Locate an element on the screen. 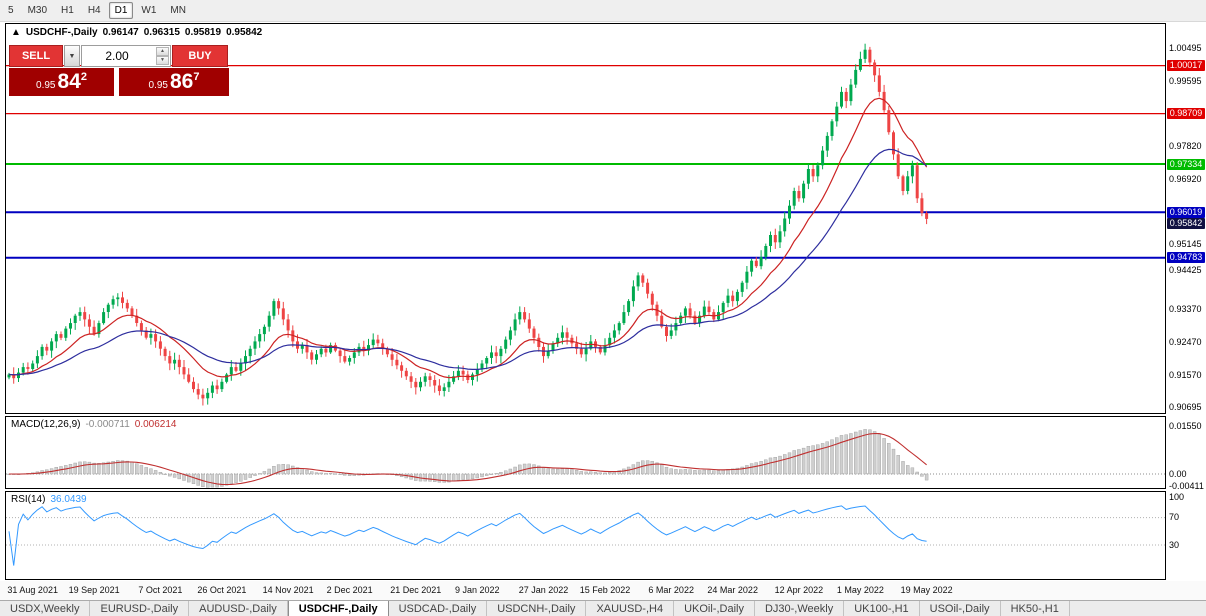  buy-price-prefix: 0.95 is located at coordinates (158, 85).